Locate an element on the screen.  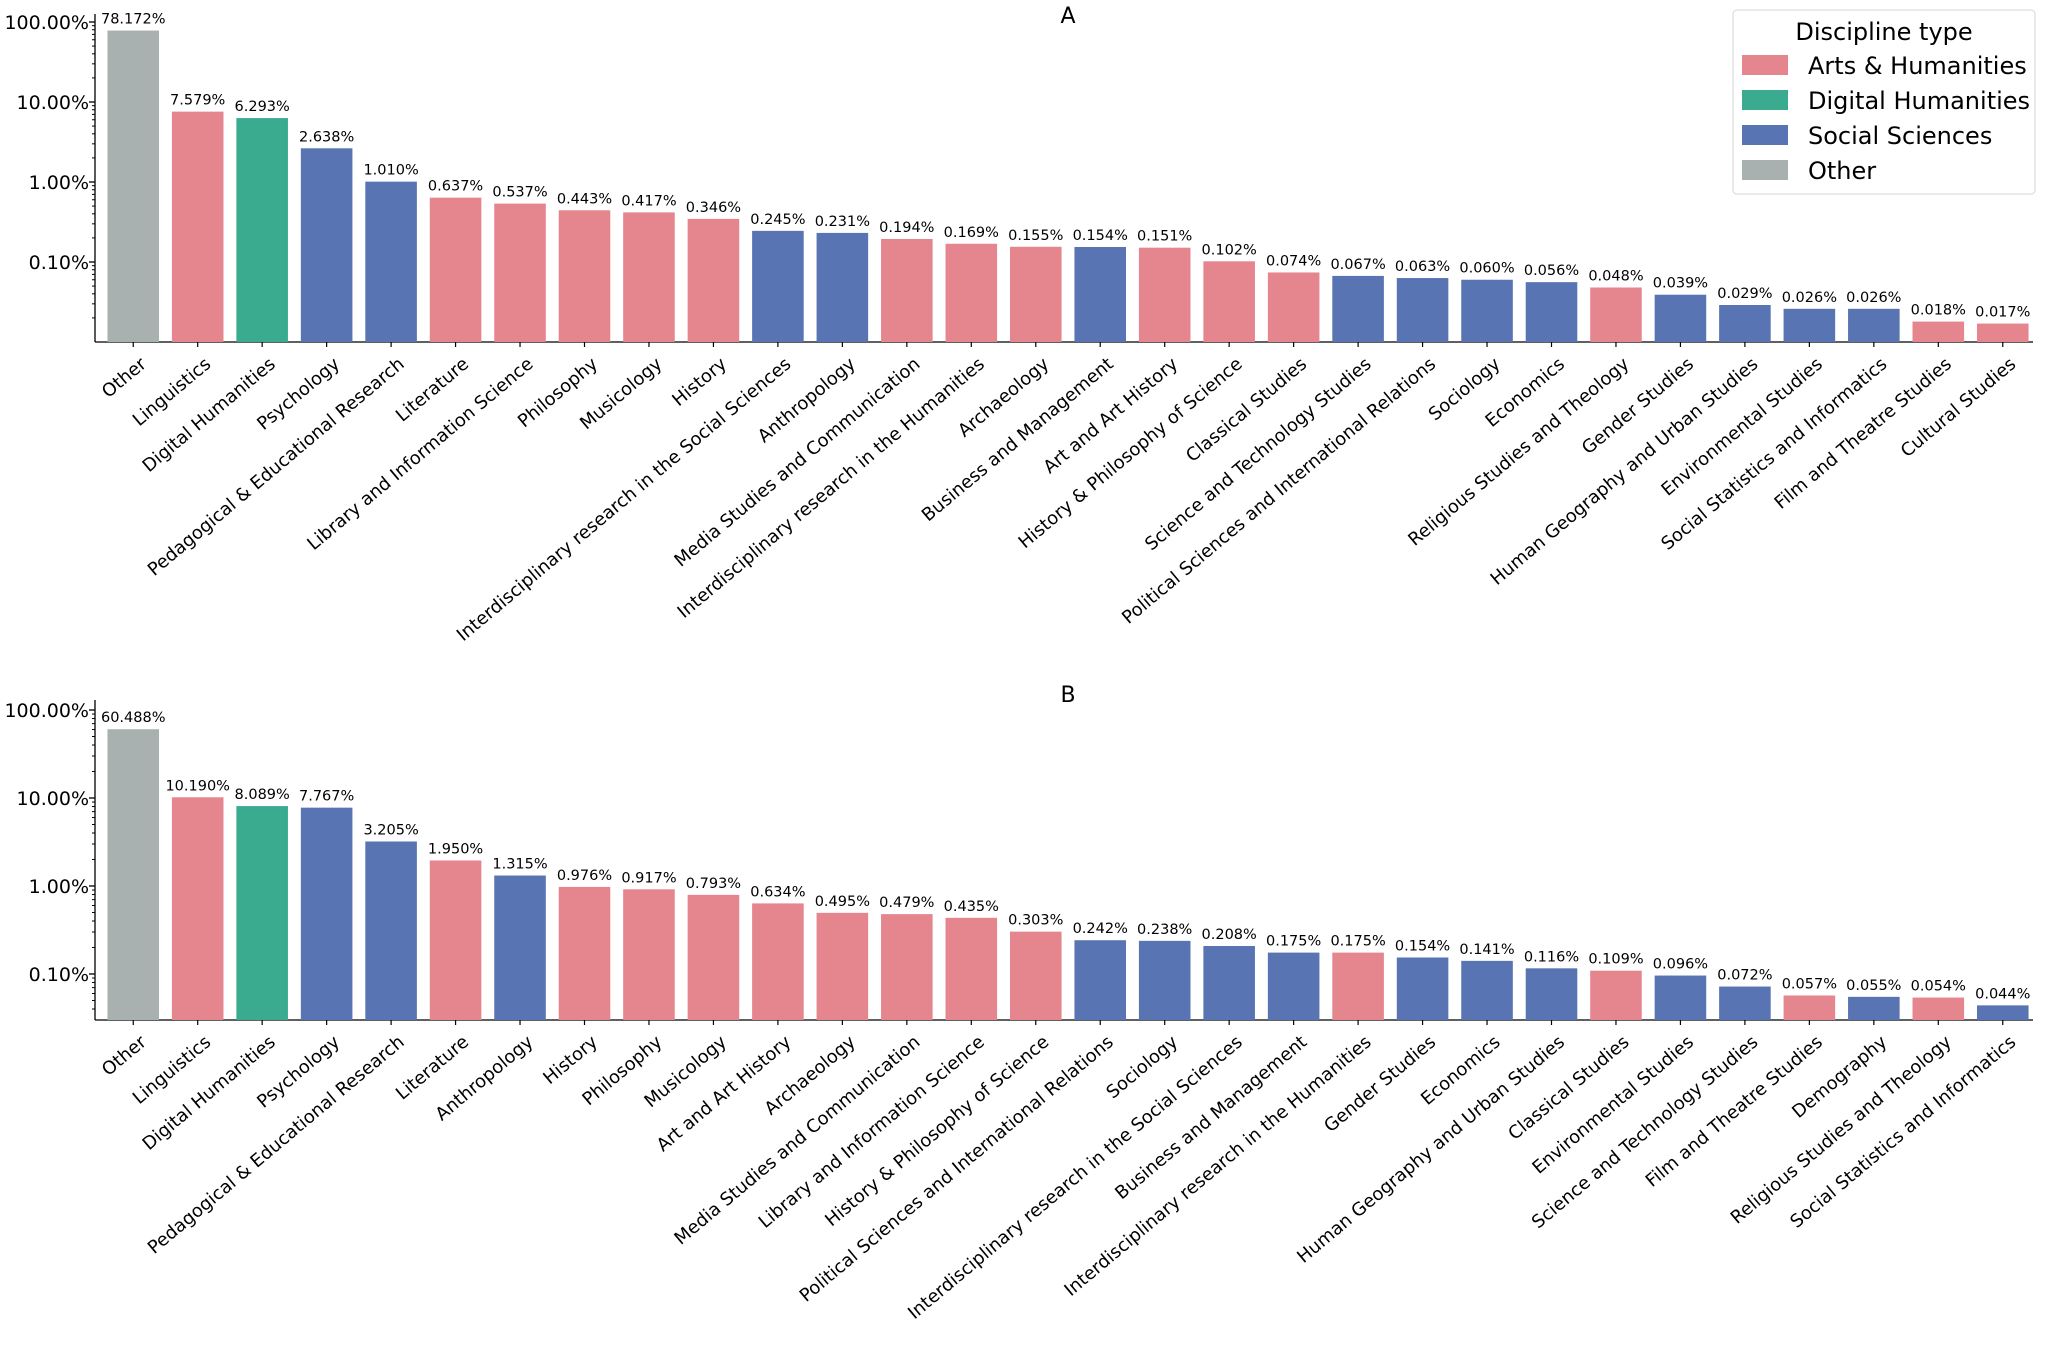
legend-label: Arts & Humanities is located at coordinates (1917, 66).